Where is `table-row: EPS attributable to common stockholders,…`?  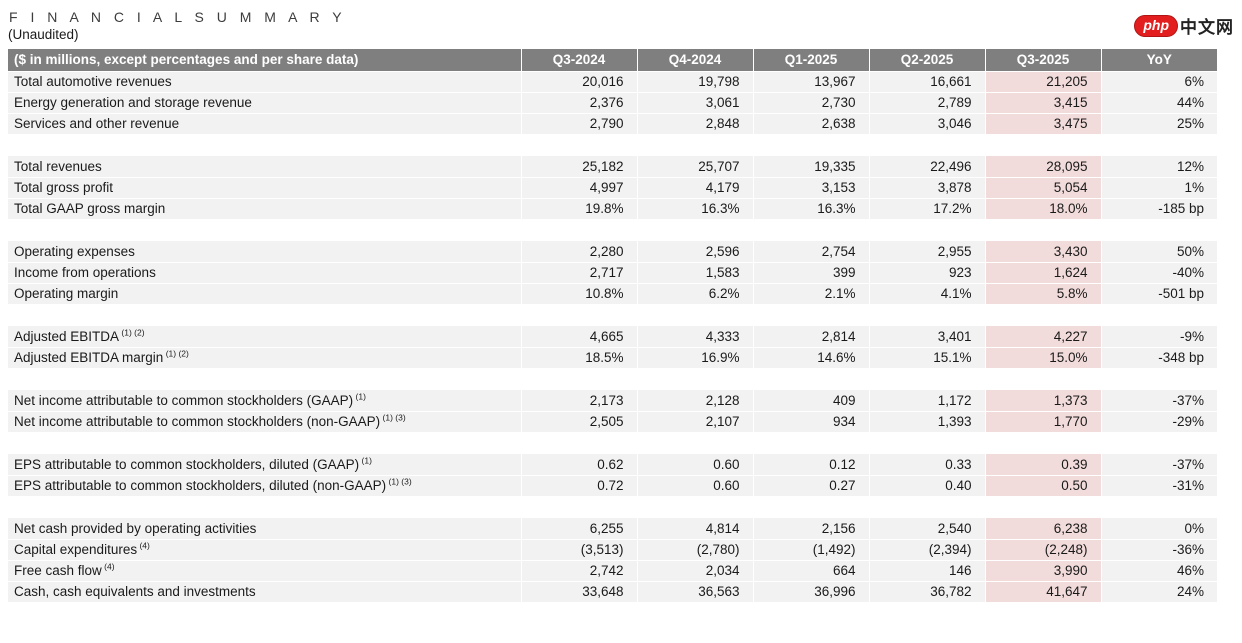 table-row: EPS attributable to common stockholders,… is located at coordinates (612, 486).